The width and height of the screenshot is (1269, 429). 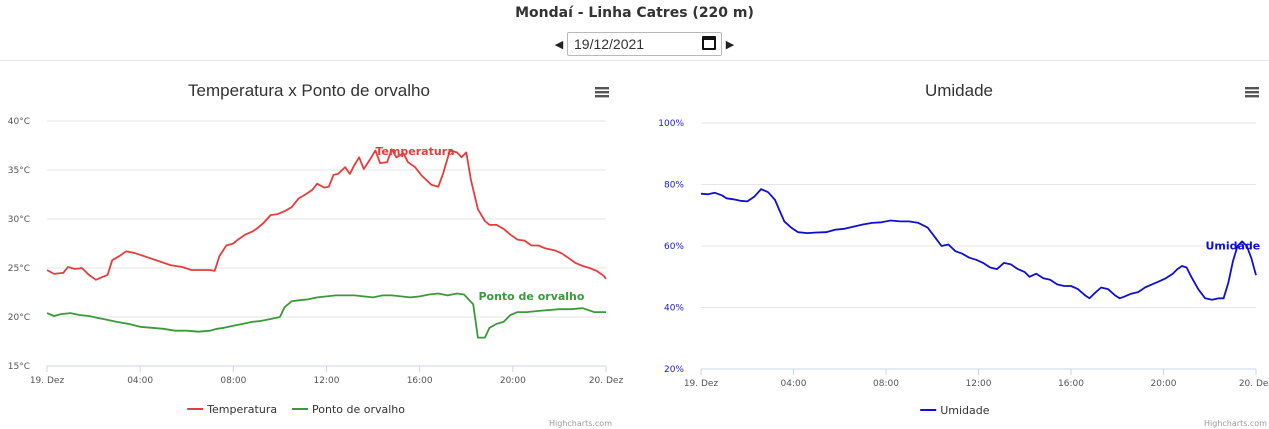 What do you see at coordinates (1232, 245) in the screenshot?
I see `series-label: Umidade` at bounding box center [1232, 245].